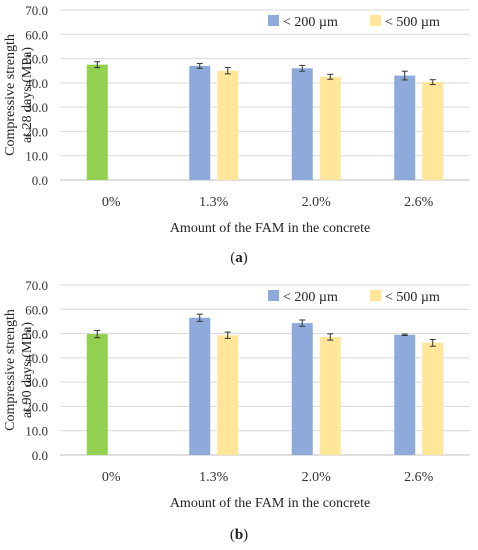  I want to click on x-tick-label-b: 1.3%, so click(214, 477).